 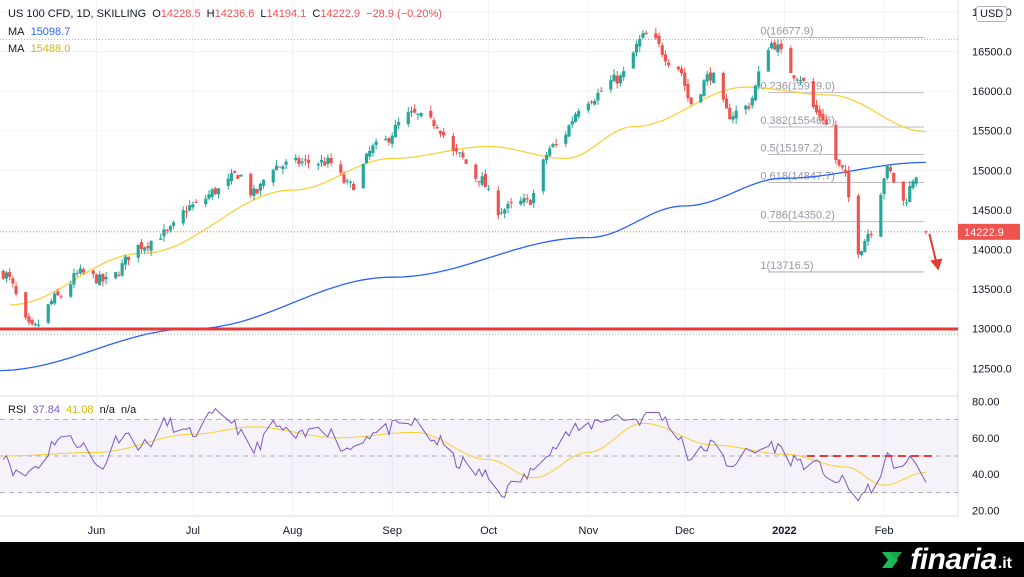 I want to click on time-tick-label: Sep, so click(x=392, y=531).